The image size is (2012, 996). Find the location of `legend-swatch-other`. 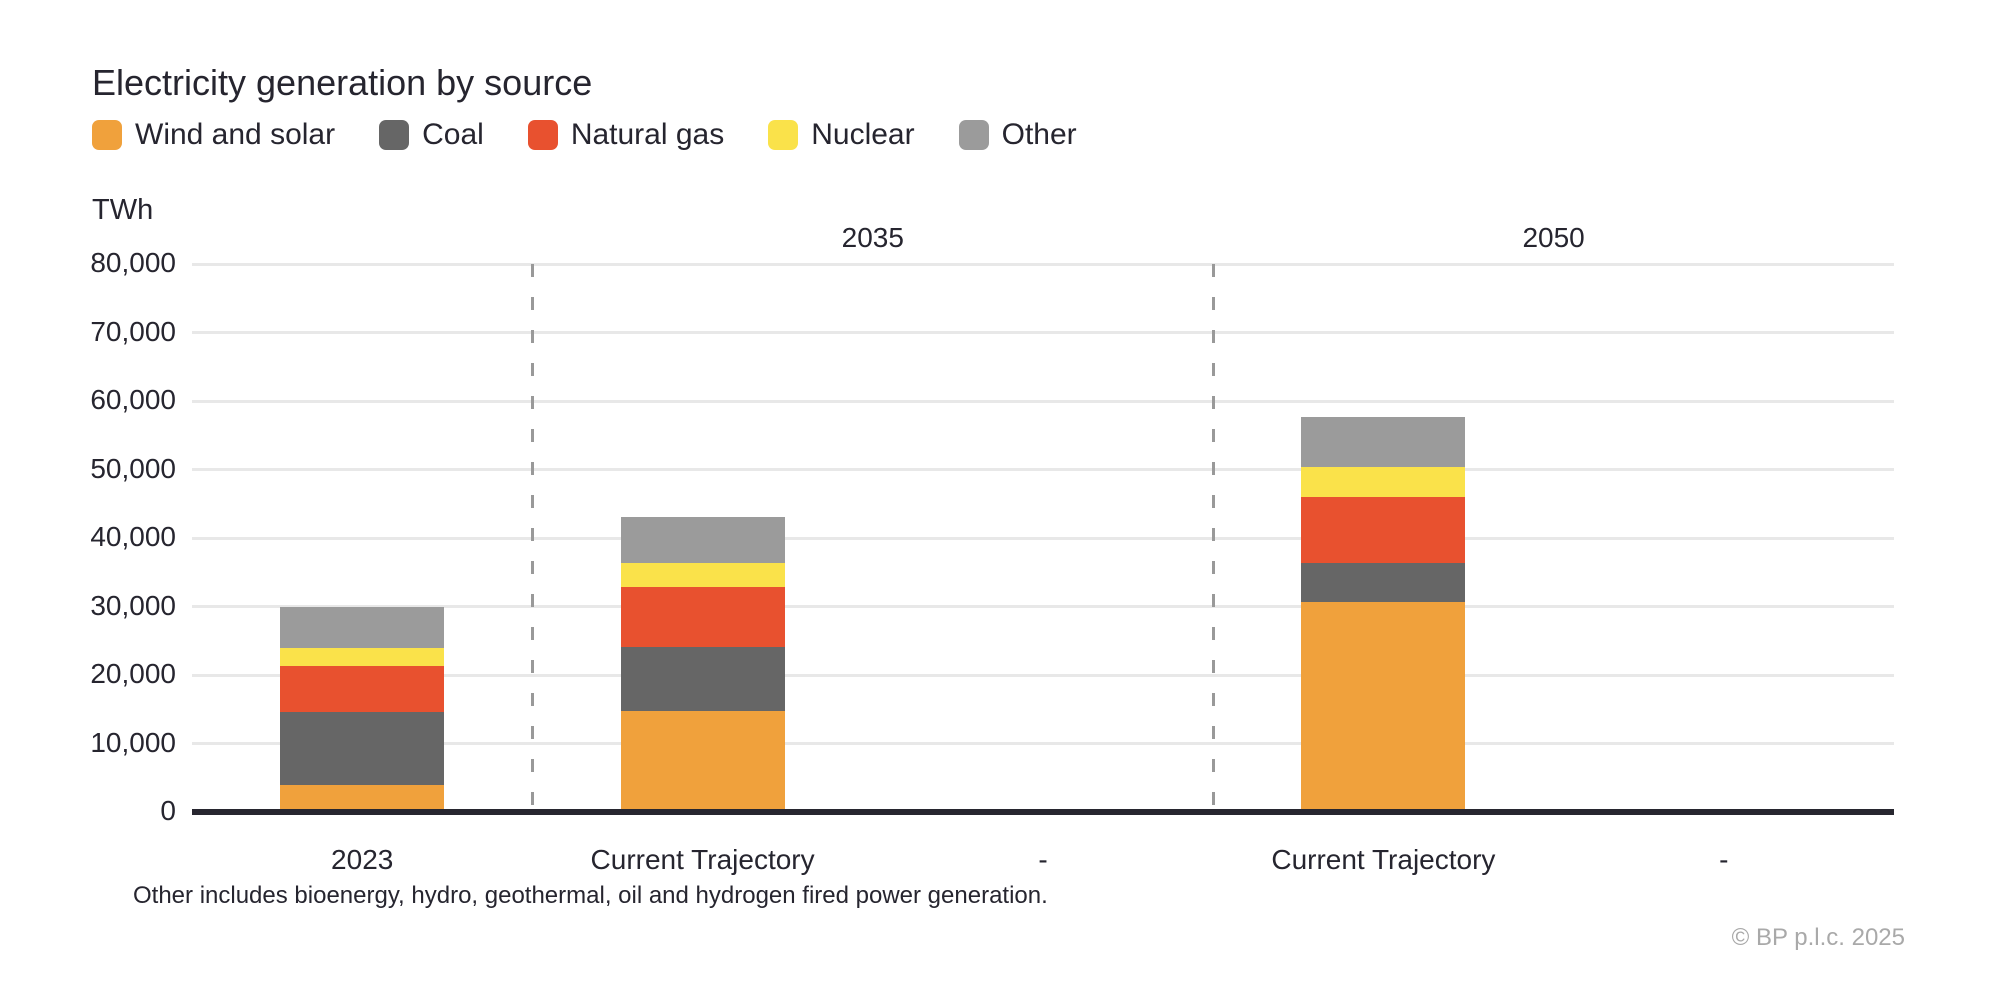

legend-swatch-other is located at coordinates (973, 135).